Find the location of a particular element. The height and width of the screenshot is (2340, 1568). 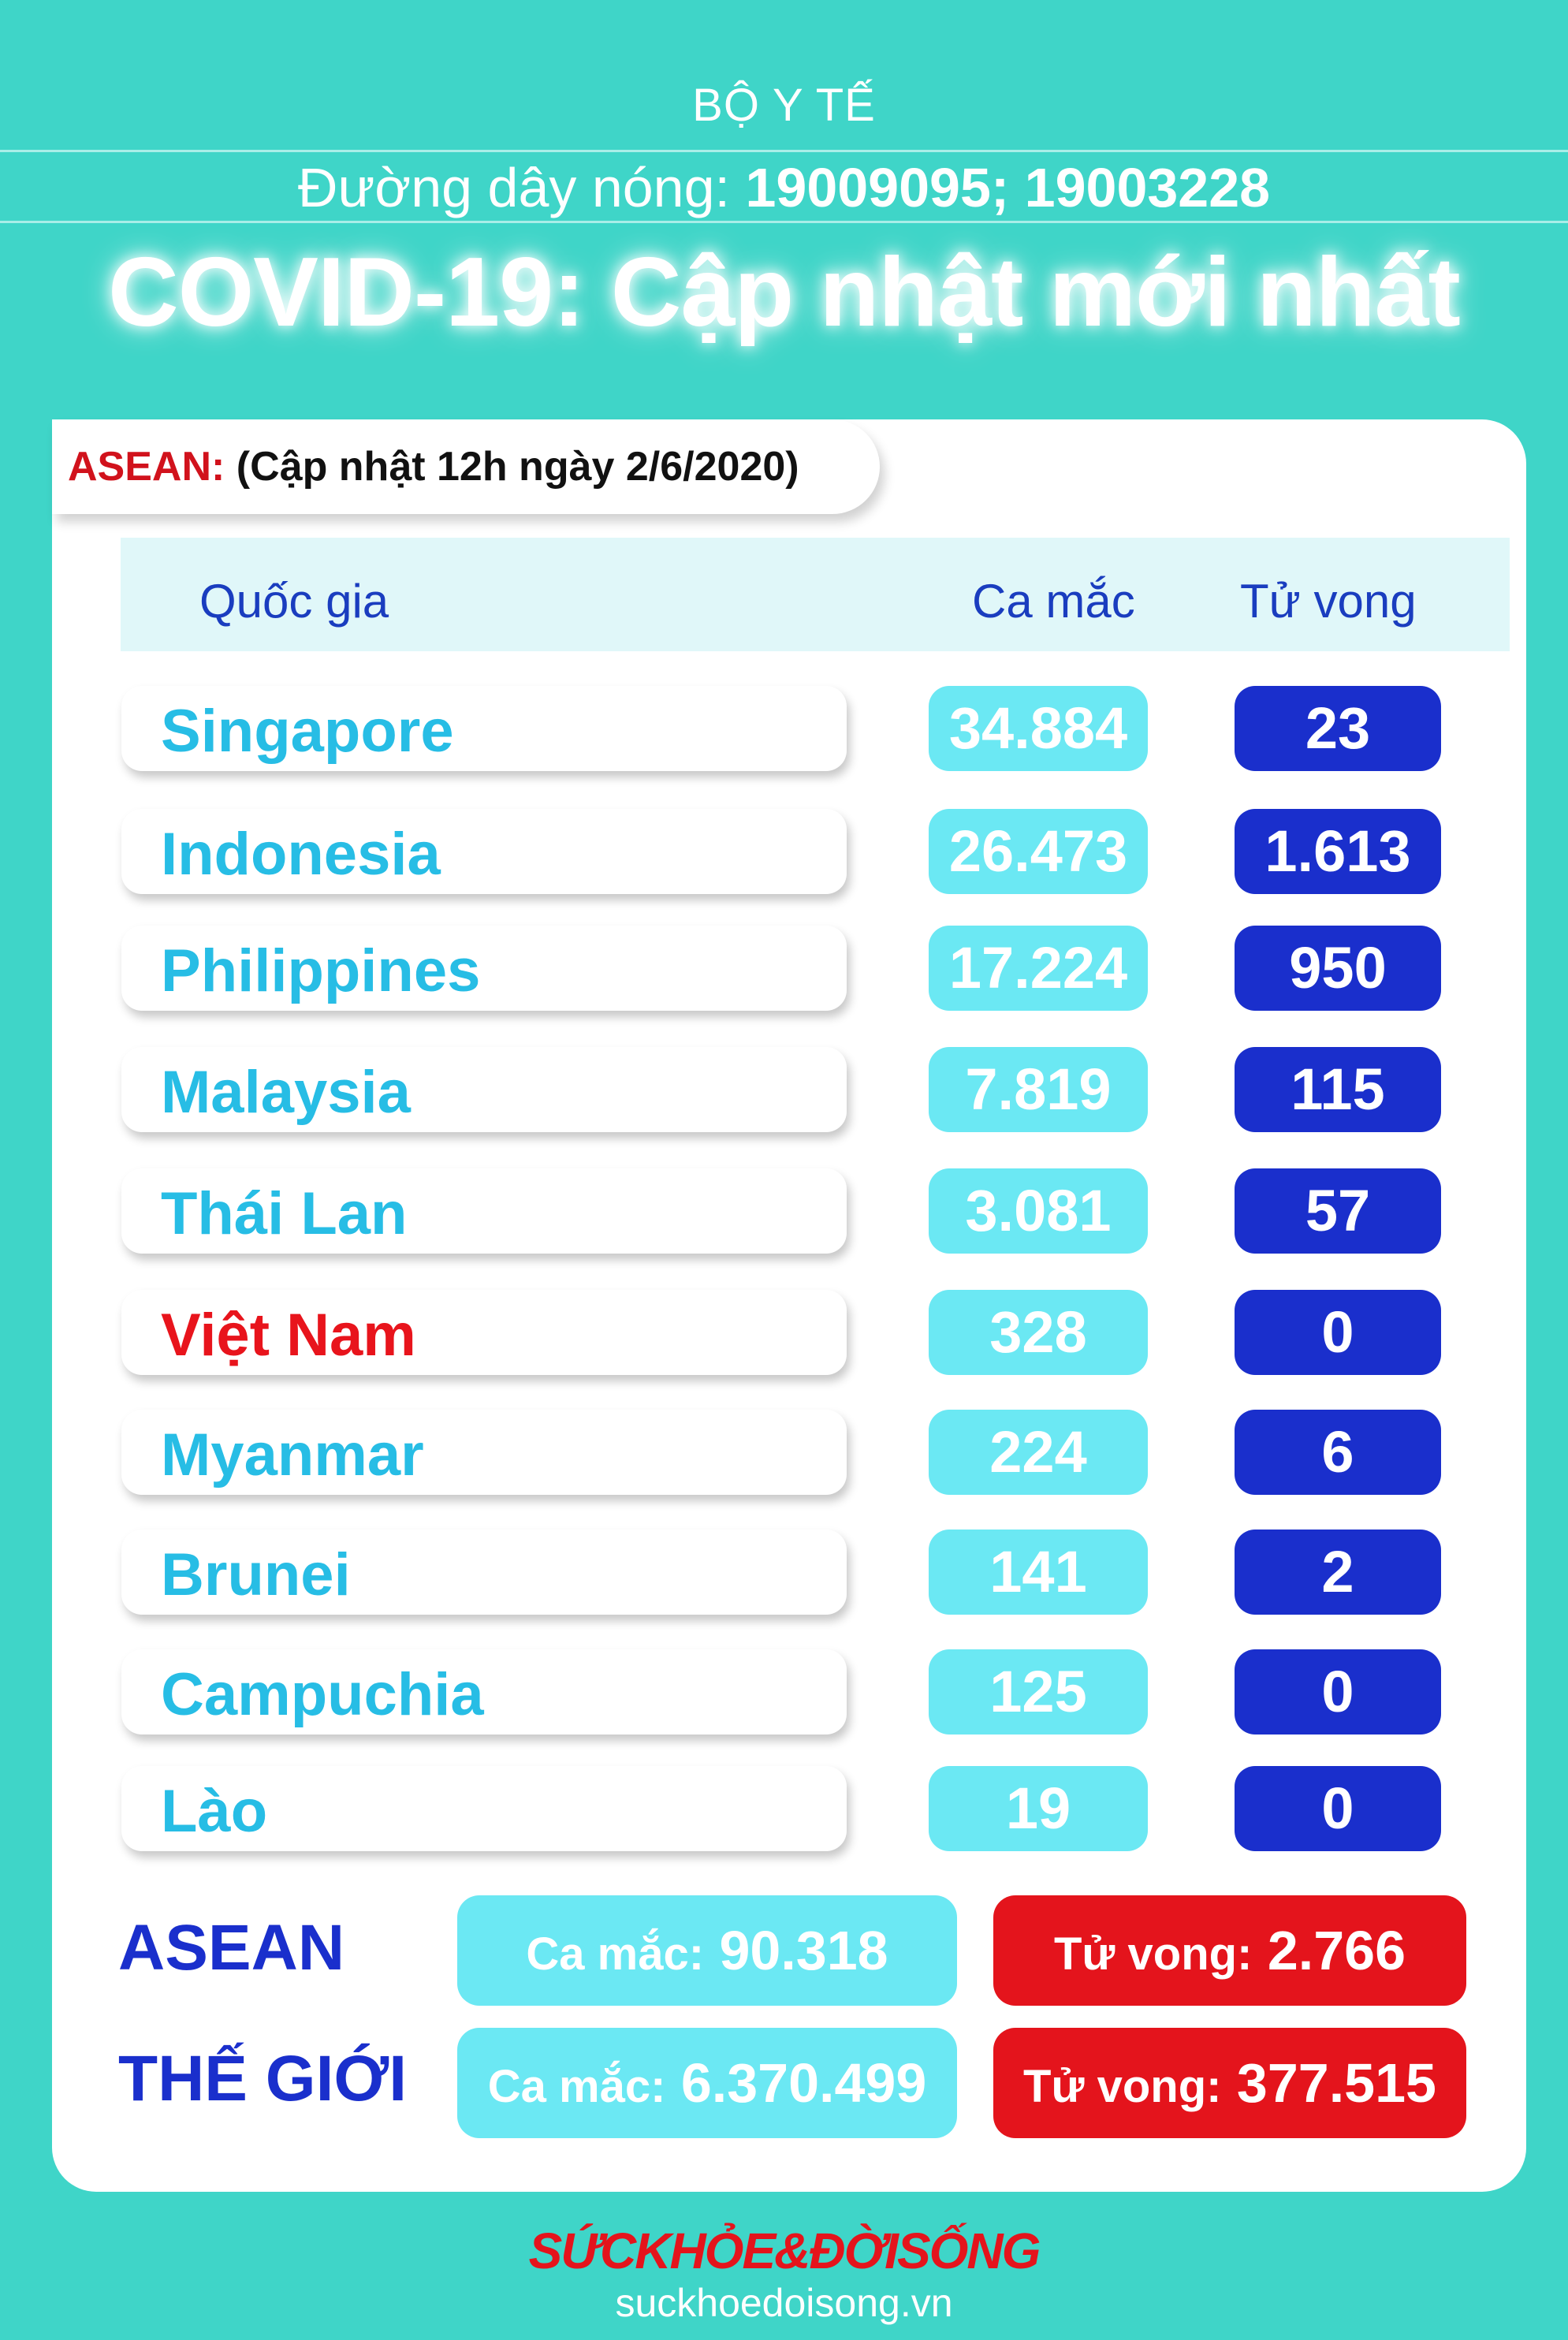

deaths-value: 57 is located at coordinates (1338, 1210).